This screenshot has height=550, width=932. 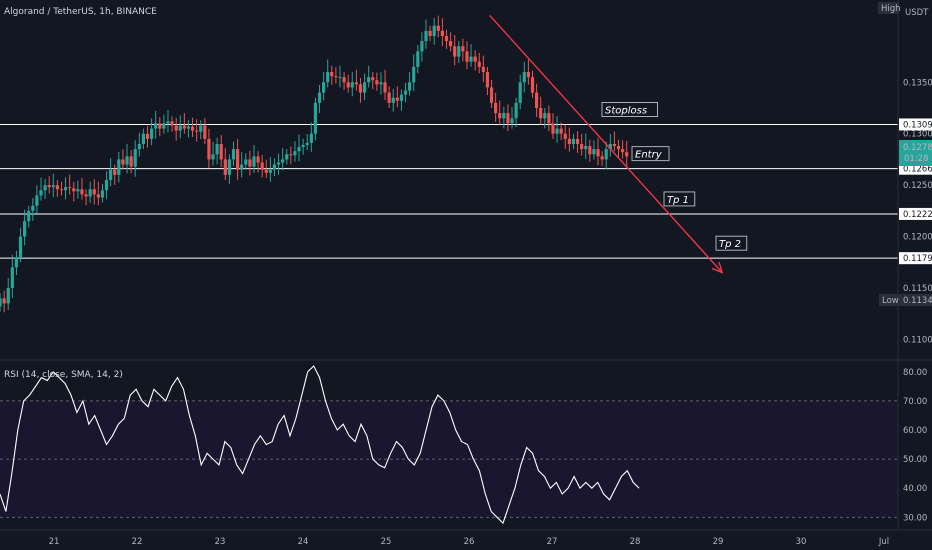 I want to click on level-price-label: 0.1309, so click(x=917, y=125).